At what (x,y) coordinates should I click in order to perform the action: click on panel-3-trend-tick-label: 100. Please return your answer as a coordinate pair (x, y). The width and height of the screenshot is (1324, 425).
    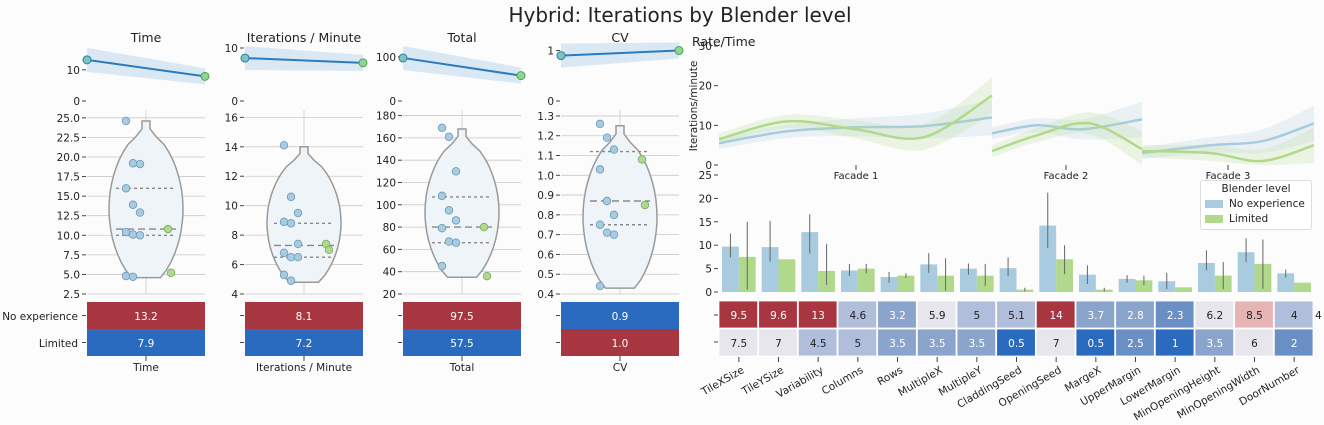
    Looking at the image, I should click on (386, 58).